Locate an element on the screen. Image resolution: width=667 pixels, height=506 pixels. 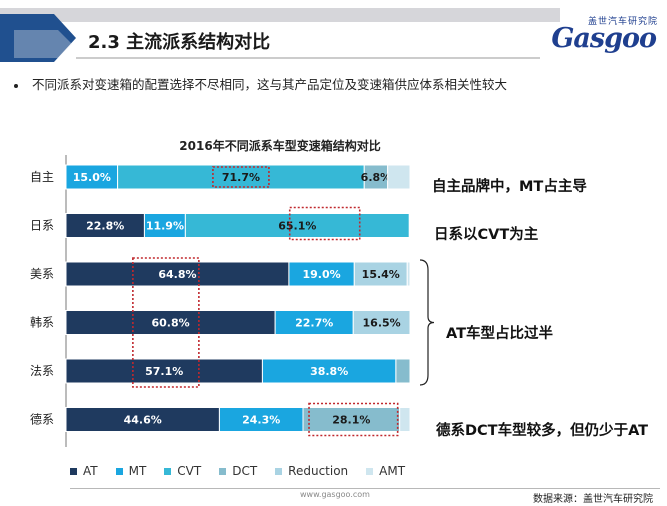
category-label: 日系 is located at coordinates (42, 226).